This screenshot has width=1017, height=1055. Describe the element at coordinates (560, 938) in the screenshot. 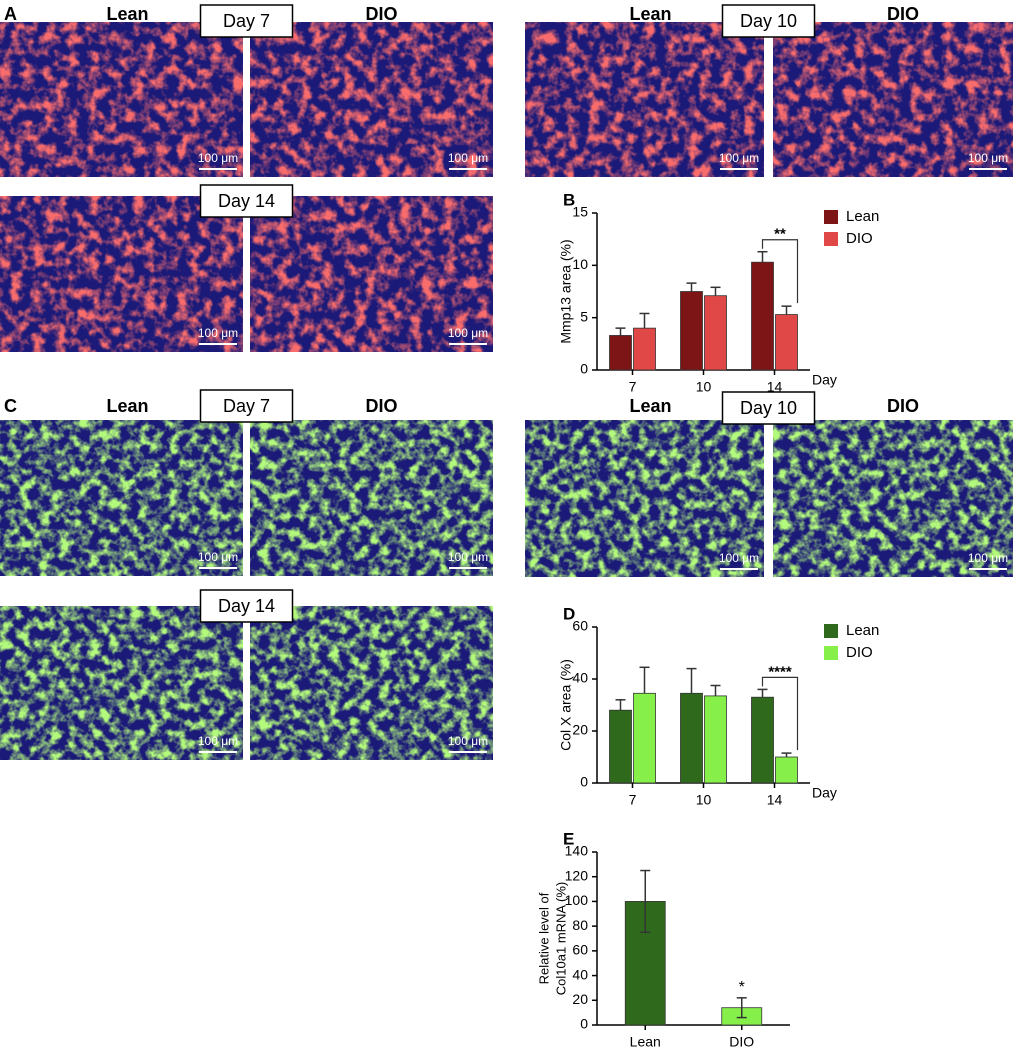

I see `y-axis-label: Col10a1 mRNA (%)` at that location.